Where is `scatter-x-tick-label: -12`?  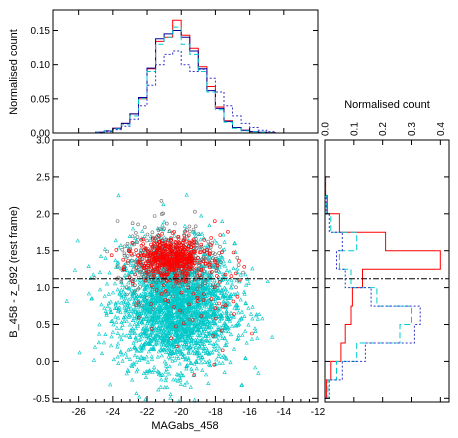 scatter-x-tick-label: -12 is located at coordinates (318, 412).